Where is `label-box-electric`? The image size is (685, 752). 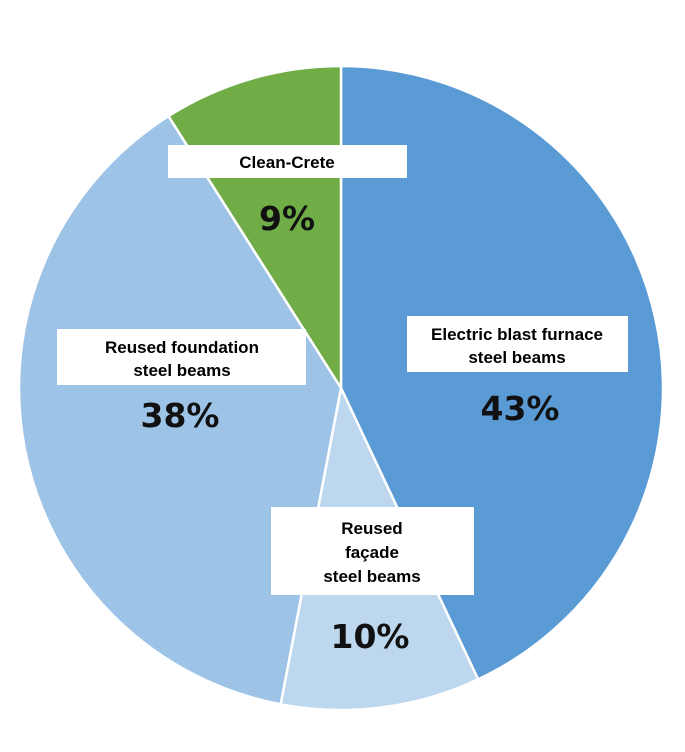 label-box-electric is located at coordinates (517, 344).